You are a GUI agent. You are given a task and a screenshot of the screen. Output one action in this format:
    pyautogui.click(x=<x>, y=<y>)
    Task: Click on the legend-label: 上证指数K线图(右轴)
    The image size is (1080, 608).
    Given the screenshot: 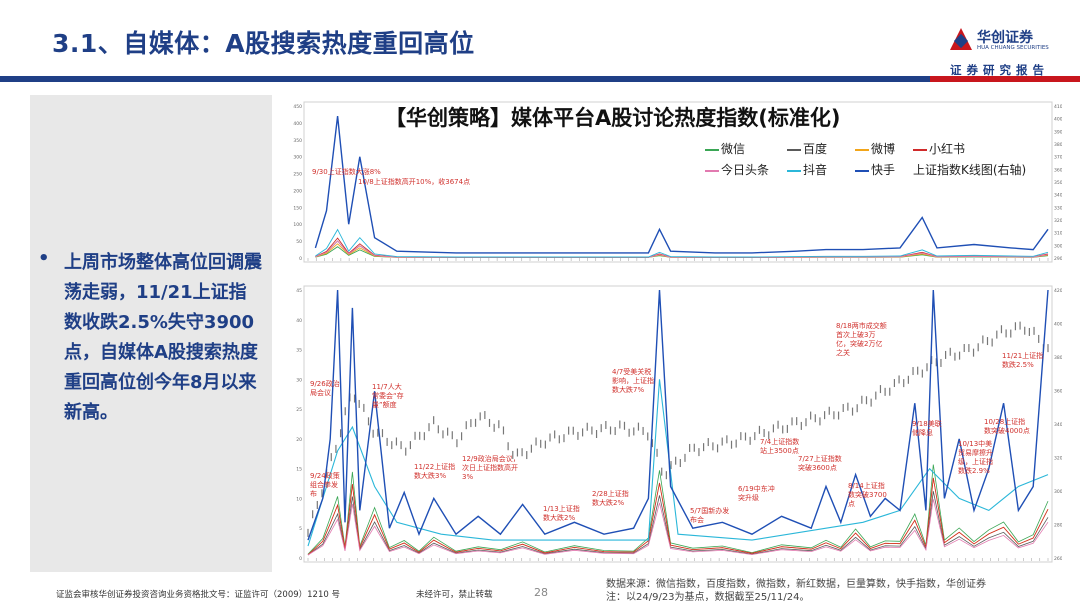 What is the action you would take?
    pyautogui.click(x=970, y=170)
    